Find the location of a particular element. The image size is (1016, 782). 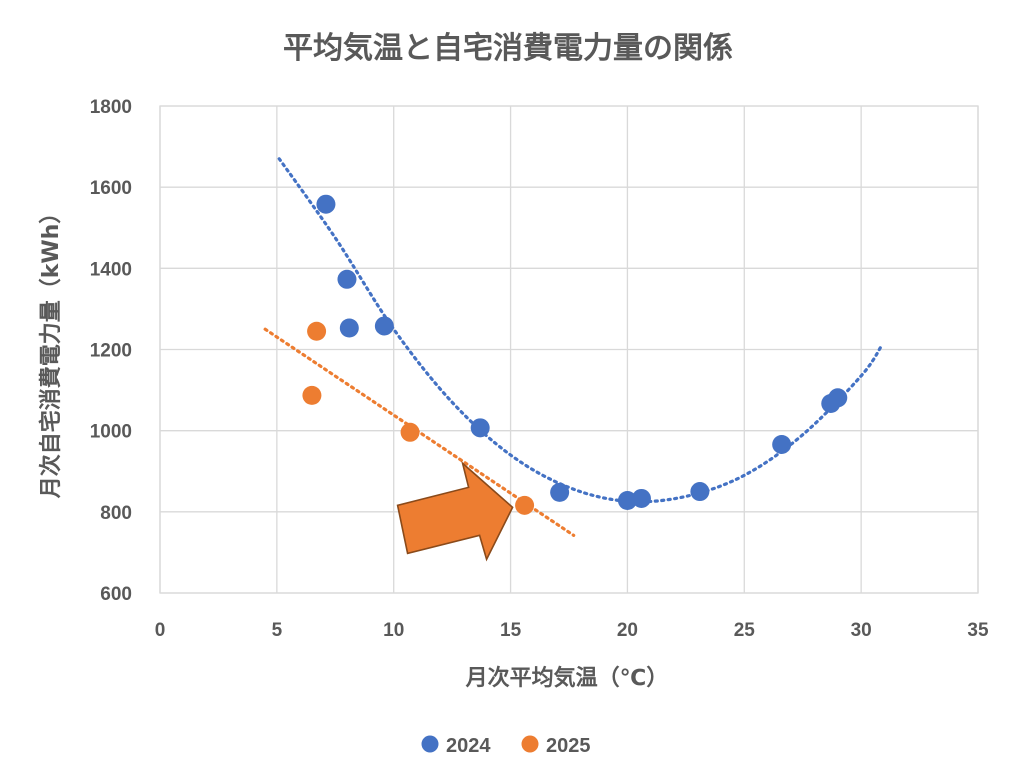

x-tick-label: 30 is located at coordinates (861, 630).